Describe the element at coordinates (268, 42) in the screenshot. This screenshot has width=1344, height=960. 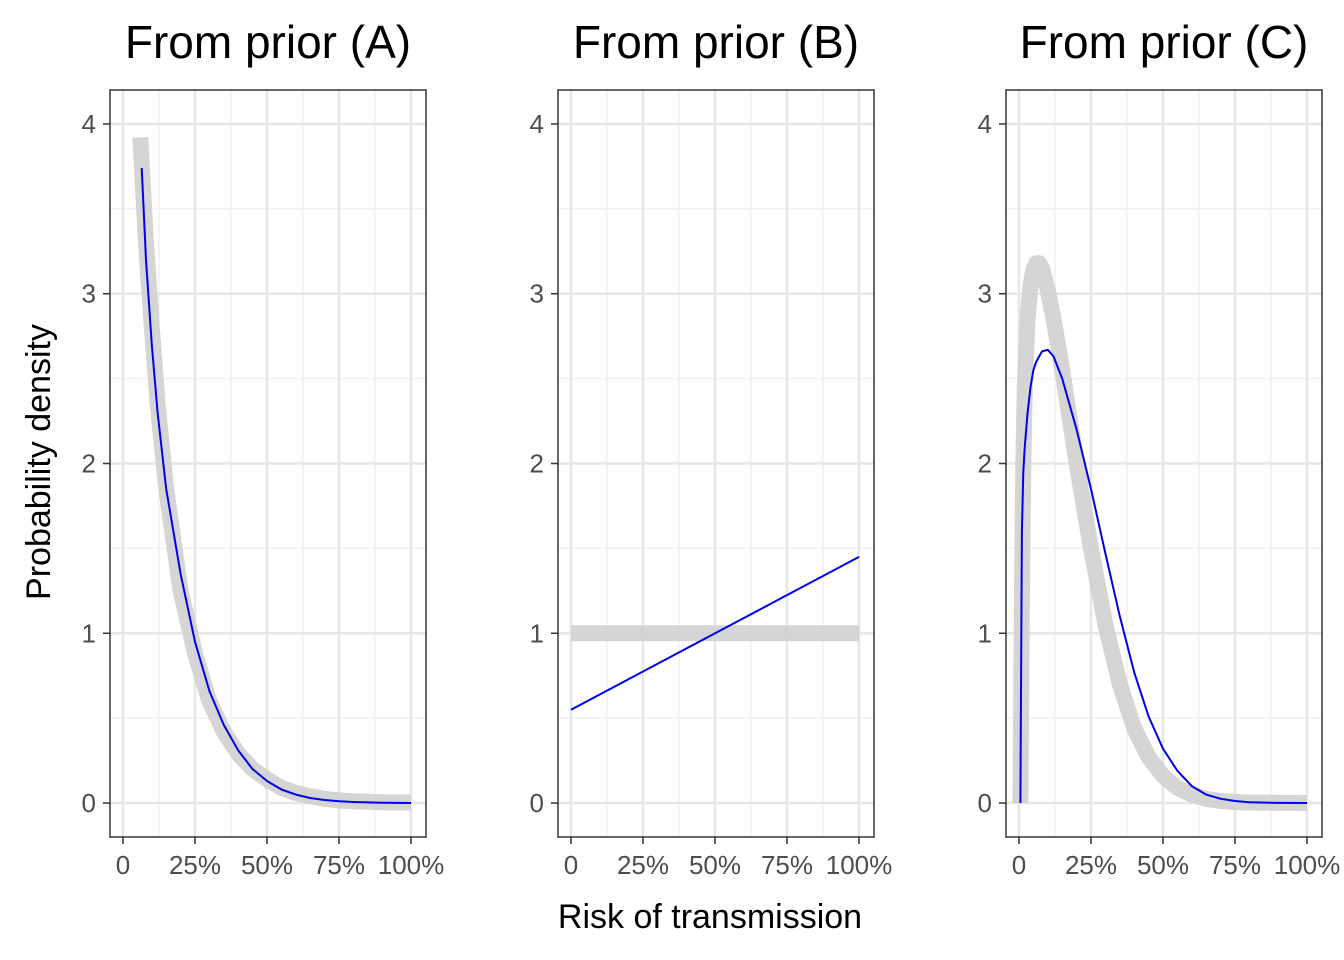
I see `panel-title: From prior (A)` at that location.